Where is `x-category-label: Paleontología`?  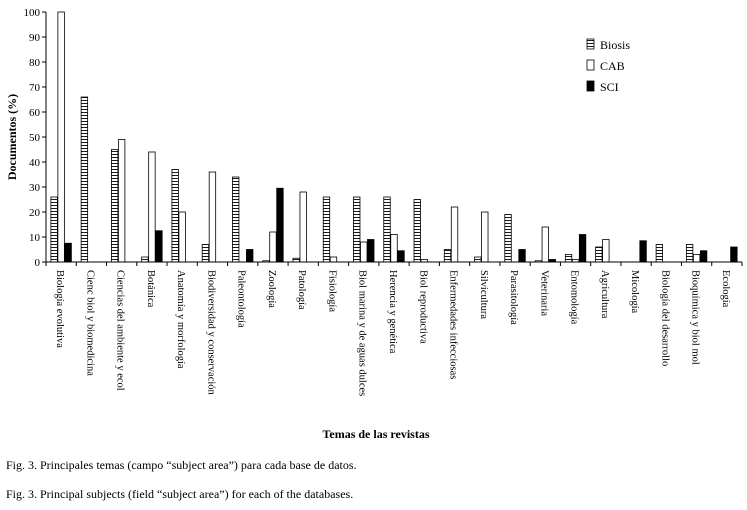
x-category-label: Paleontología is located at coordinates (241, 299).